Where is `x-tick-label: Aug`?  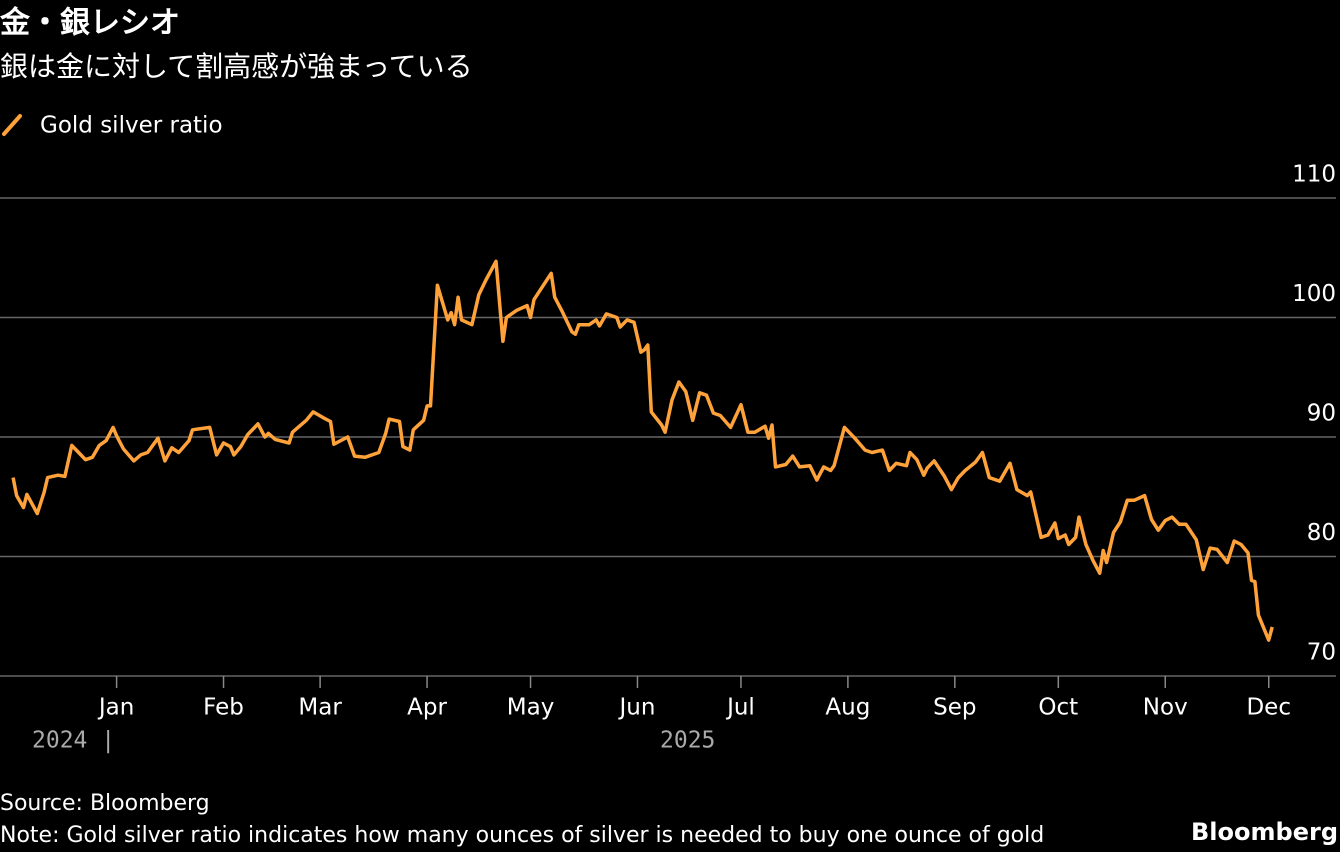
x-tick-label: Aug is located at coordinates (847, 708).